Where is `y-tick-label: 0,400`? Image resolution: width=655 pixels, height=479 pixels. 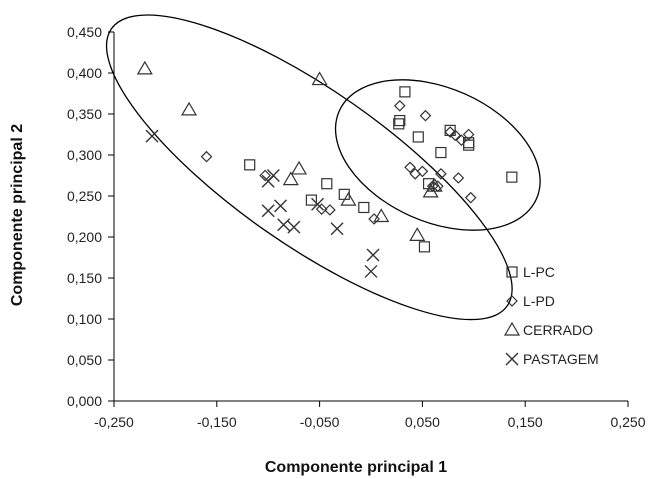 y-tick-label: 0,400 is located at coordinates (84, 73).